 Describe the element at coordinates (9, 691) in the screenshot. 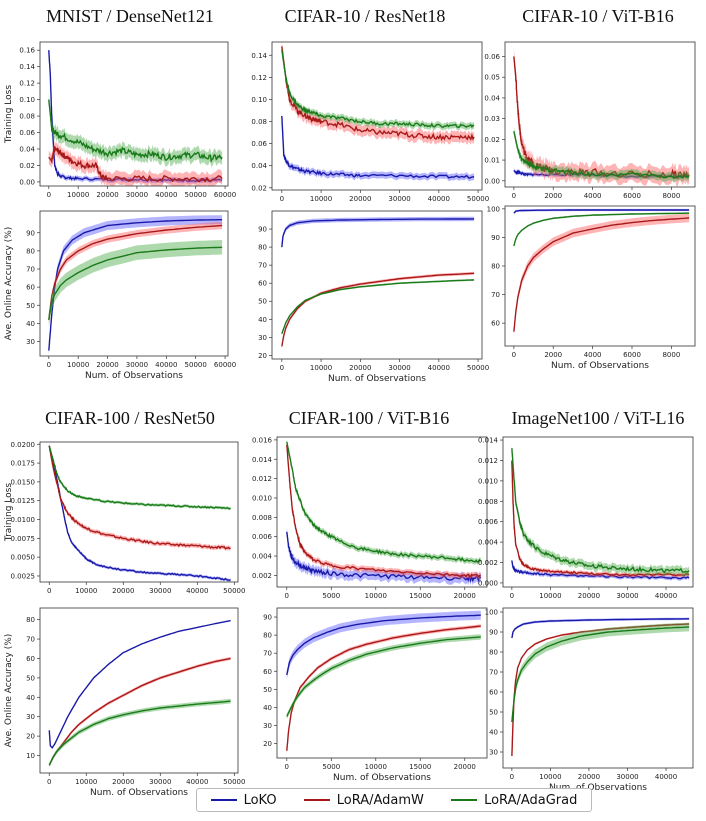

I see `y-axis-label: Ave. Online Accuracy (%)` at that location.